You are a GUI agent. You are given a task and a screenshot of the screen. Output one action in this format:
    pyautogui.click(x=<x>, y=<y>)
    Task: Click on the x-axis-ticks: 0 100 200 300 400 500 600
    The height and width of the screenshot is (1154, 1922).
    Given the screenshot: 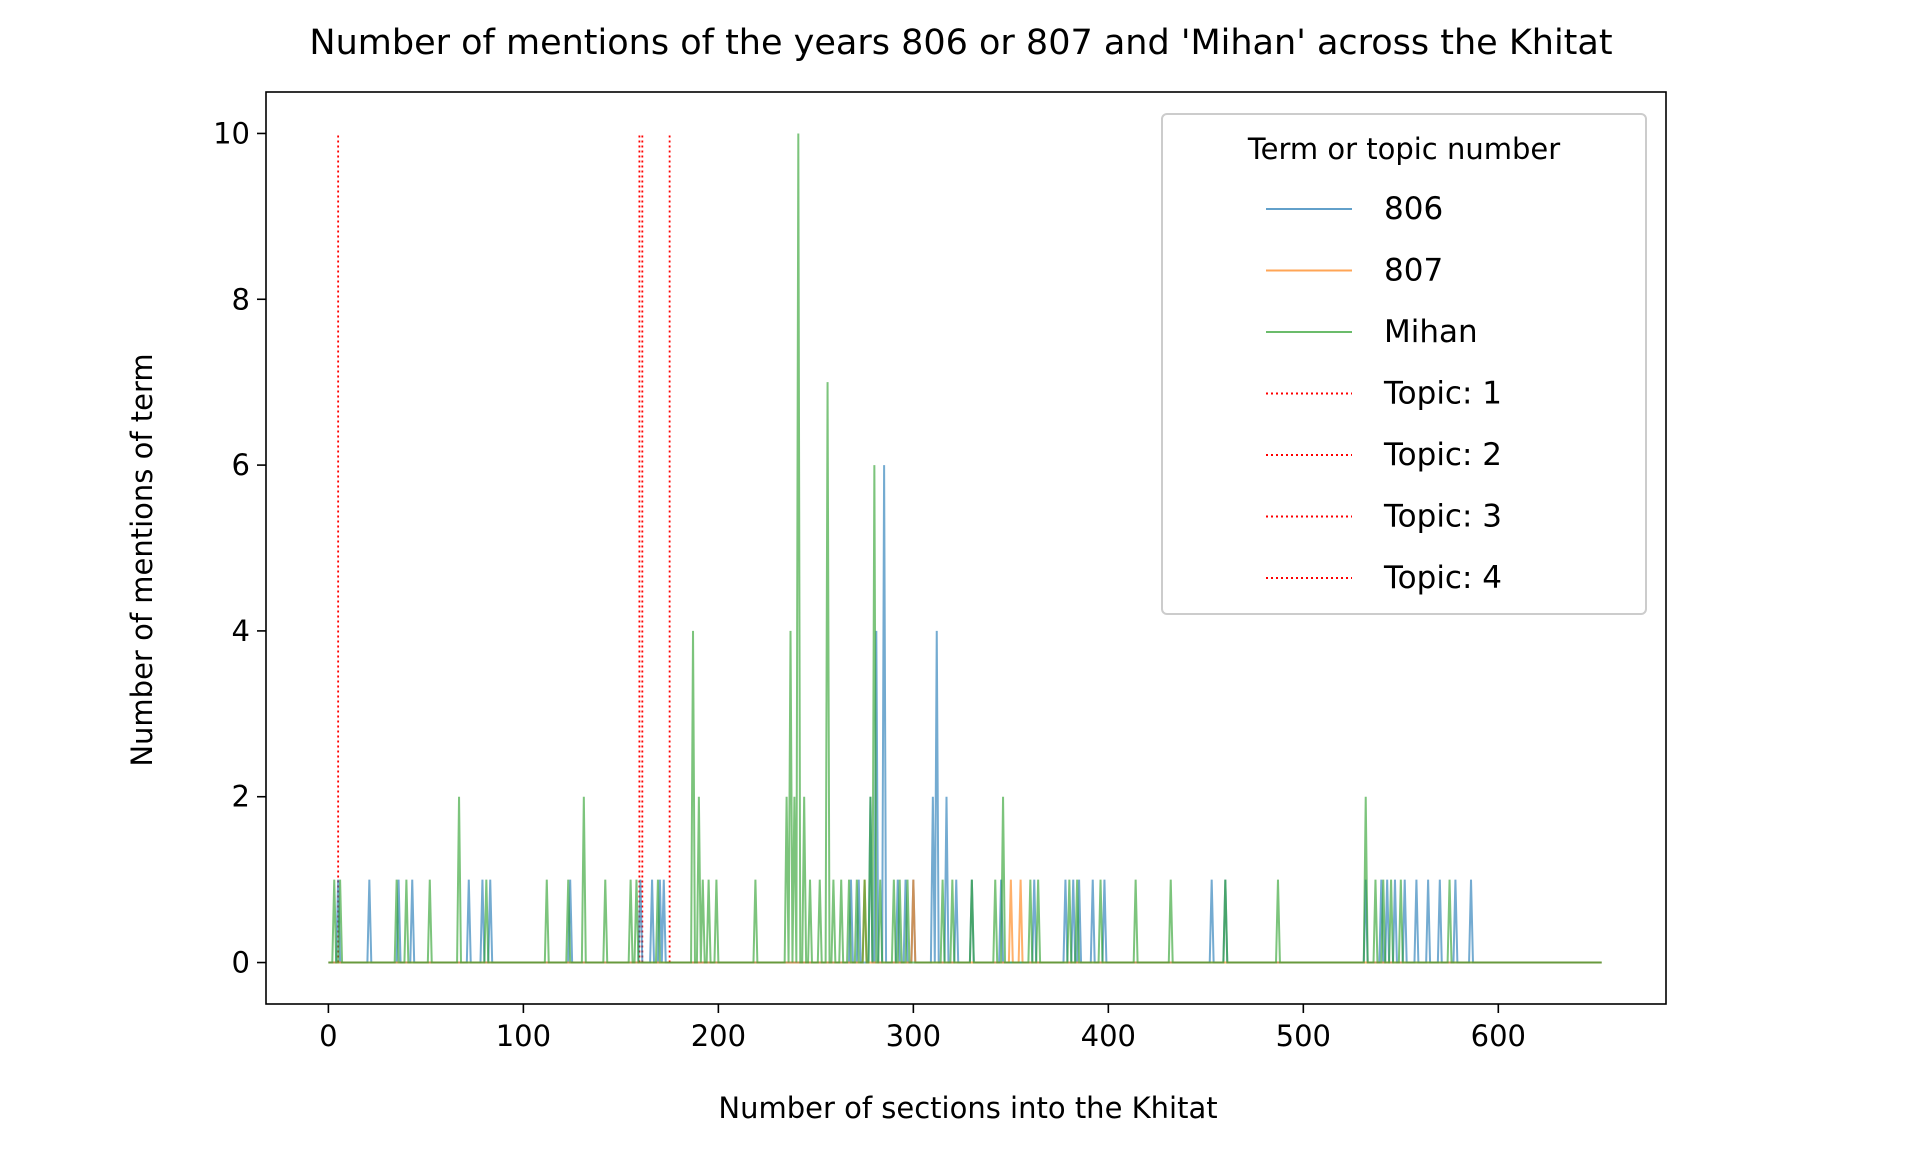 What is the action you would take?
    pyautogui.click(x=922, y=1028)
    